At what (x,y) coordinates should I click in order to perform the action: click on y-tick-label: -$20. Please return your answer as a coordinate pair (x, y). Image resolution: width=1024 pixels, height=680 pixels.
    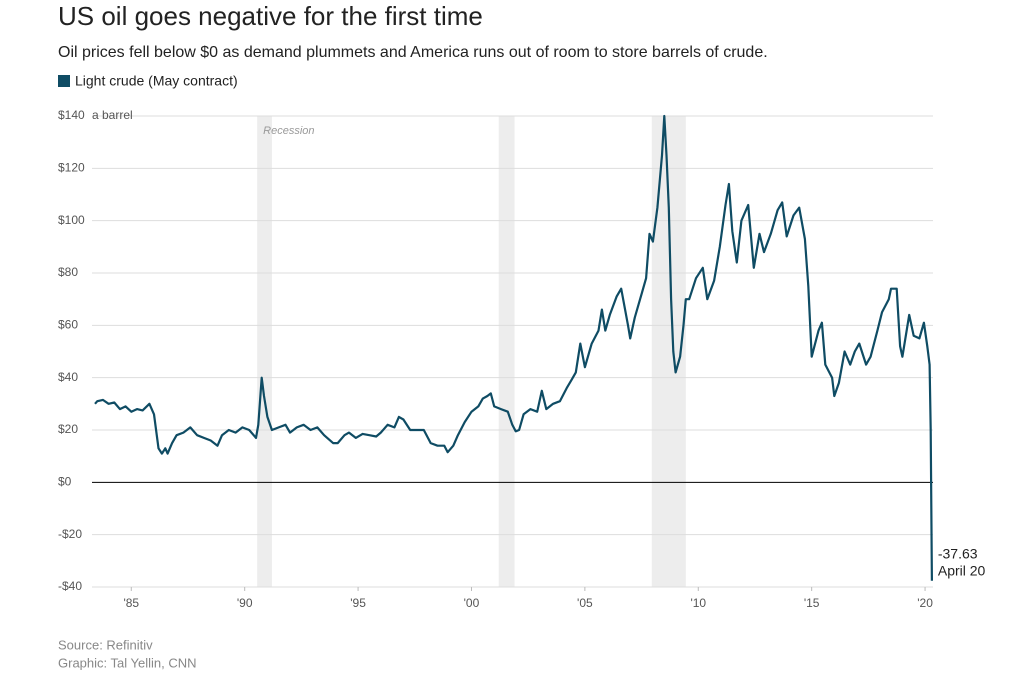
    Looking at the image, I should click on (70, 534).